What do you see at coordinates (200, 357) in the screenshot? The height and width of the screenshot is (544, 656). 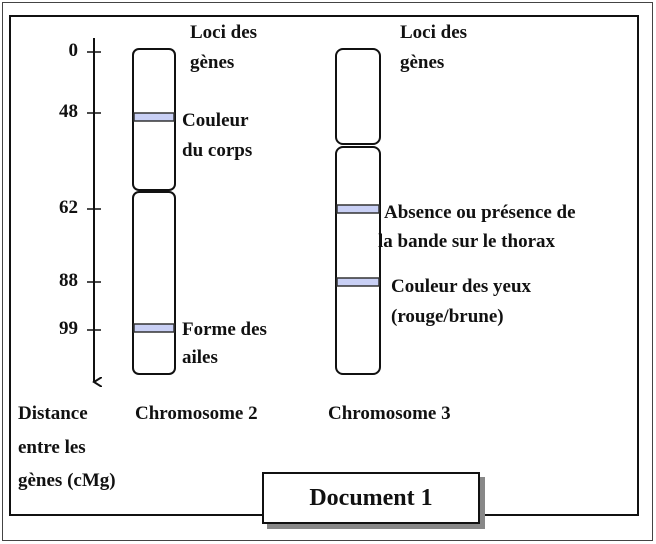 I see `gene-wing-shape-line2: ailes` at bounding box center [200, 357].